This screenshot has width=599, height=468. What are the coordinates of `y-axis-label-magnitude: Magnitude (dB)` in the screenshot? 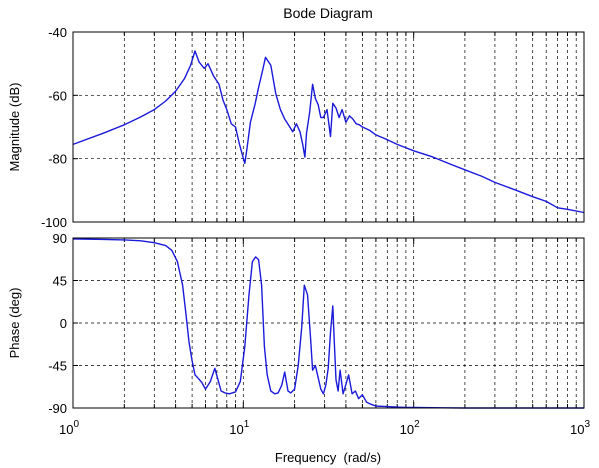 It's located at (14, 127).